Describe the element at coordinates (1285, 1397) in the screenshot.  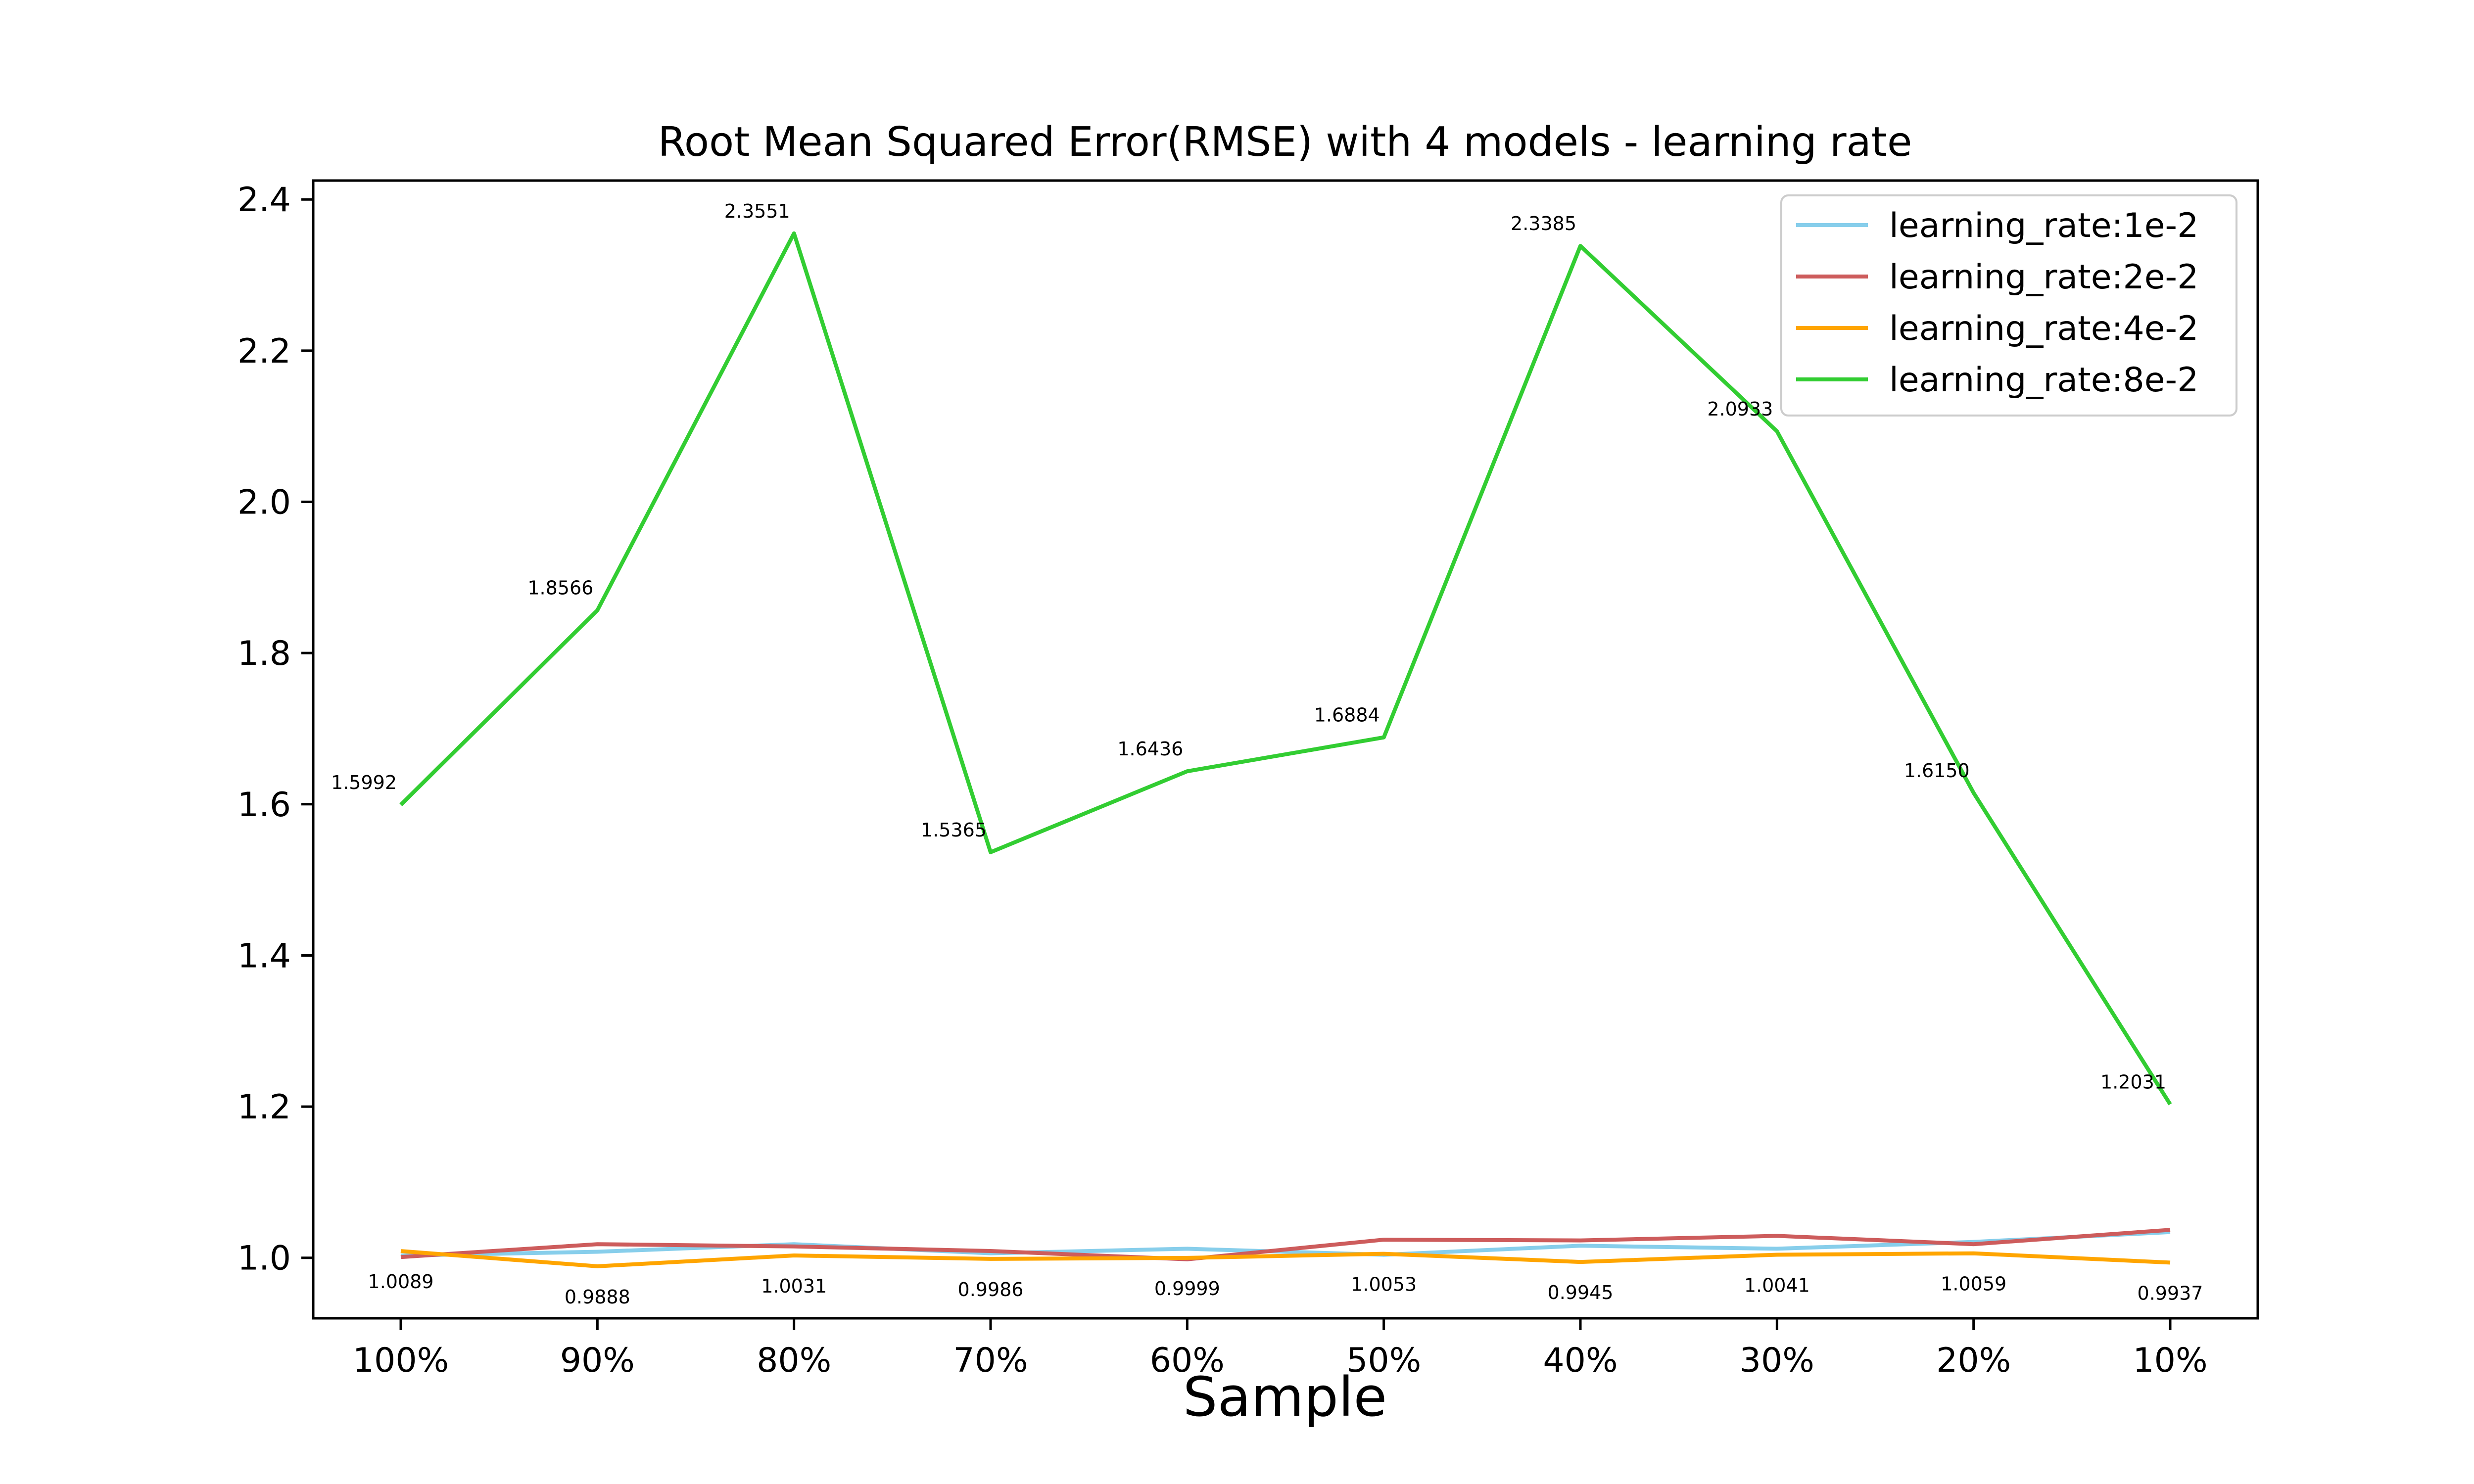
I see `x-axis-label: Sample` at that location.